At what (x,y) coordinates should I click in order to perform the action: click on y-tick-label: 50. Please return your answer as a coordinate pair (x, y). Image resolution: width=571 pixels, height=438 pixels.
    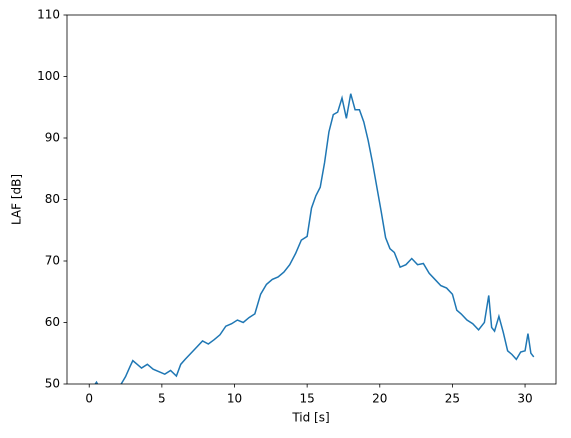
    Looking at the image, I should click on (52, 384).